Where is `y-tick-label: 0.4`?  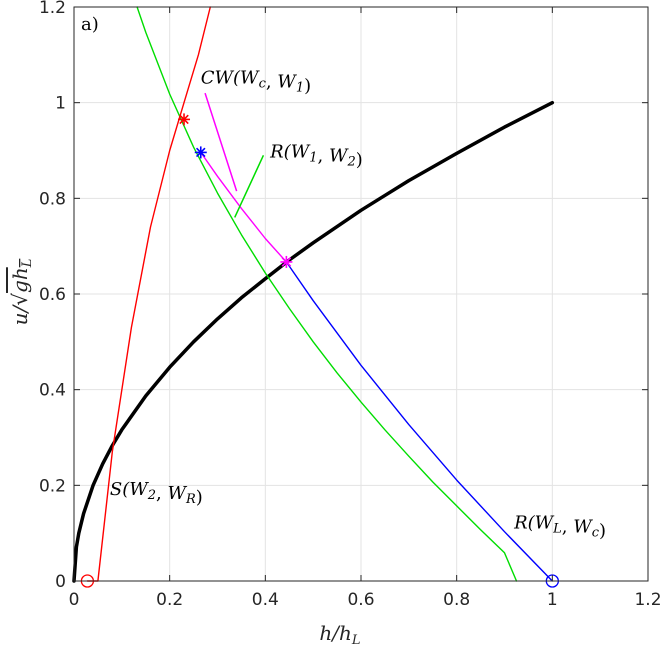 y-tick-label: 0.4 is located at coordinates (52, 391).